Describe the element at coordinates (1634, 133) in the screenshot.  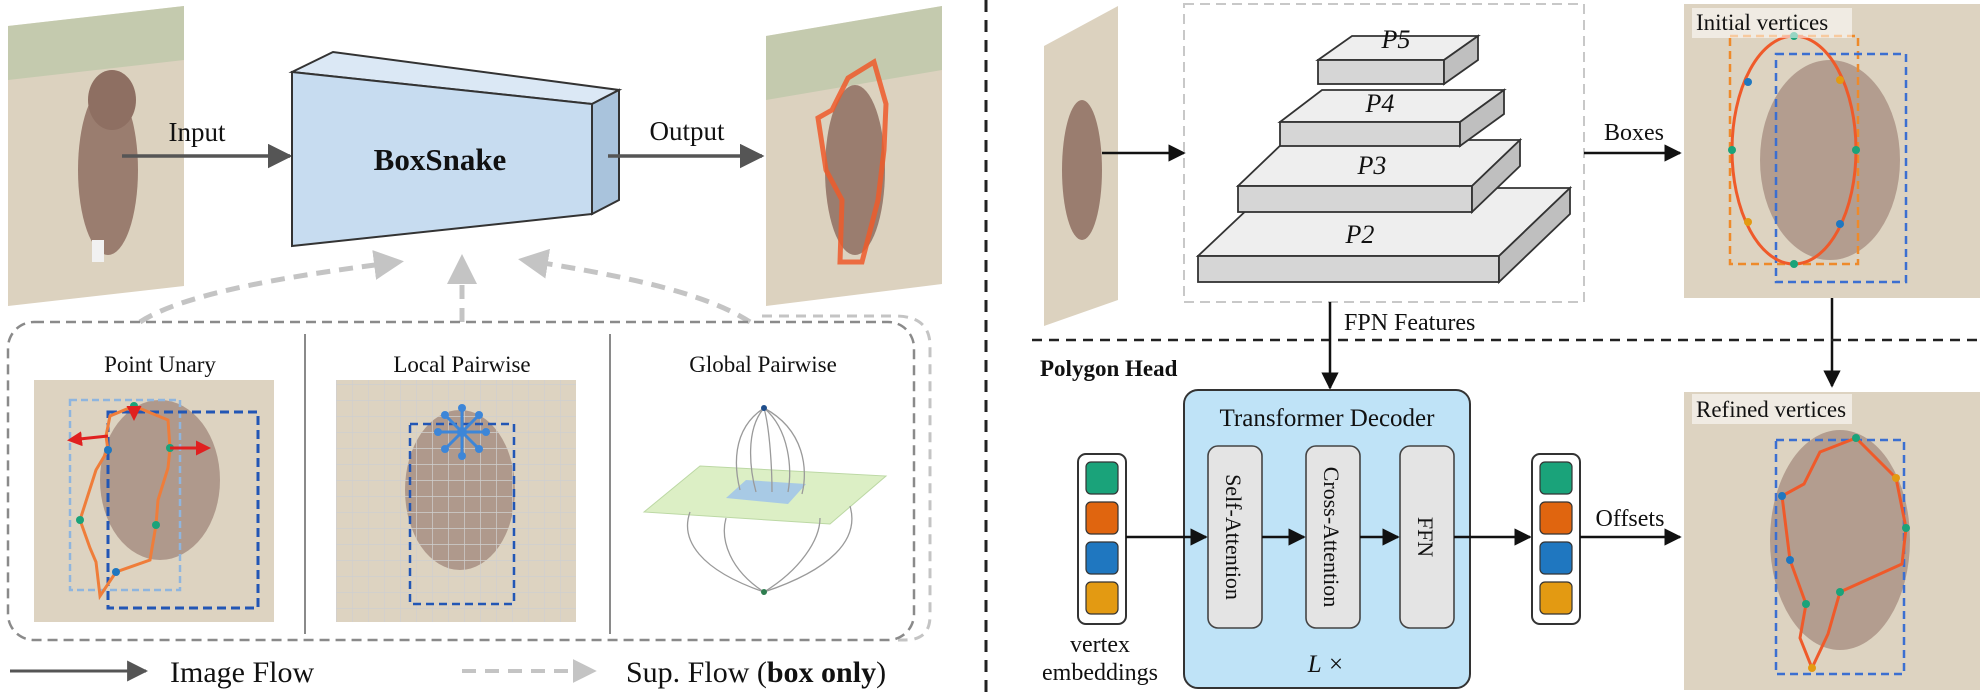
I see `boxes-label: Boxes` at that location.